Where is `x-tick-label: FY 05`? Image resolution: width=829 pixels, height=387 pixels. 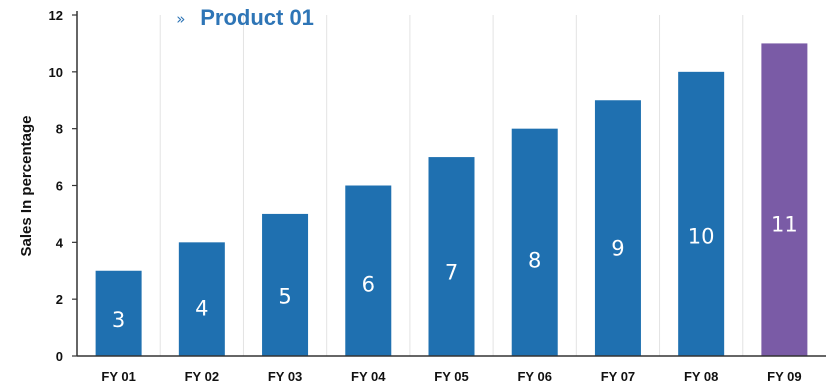
x-tick-label: FY 05 is located at coordinates (451, 376).